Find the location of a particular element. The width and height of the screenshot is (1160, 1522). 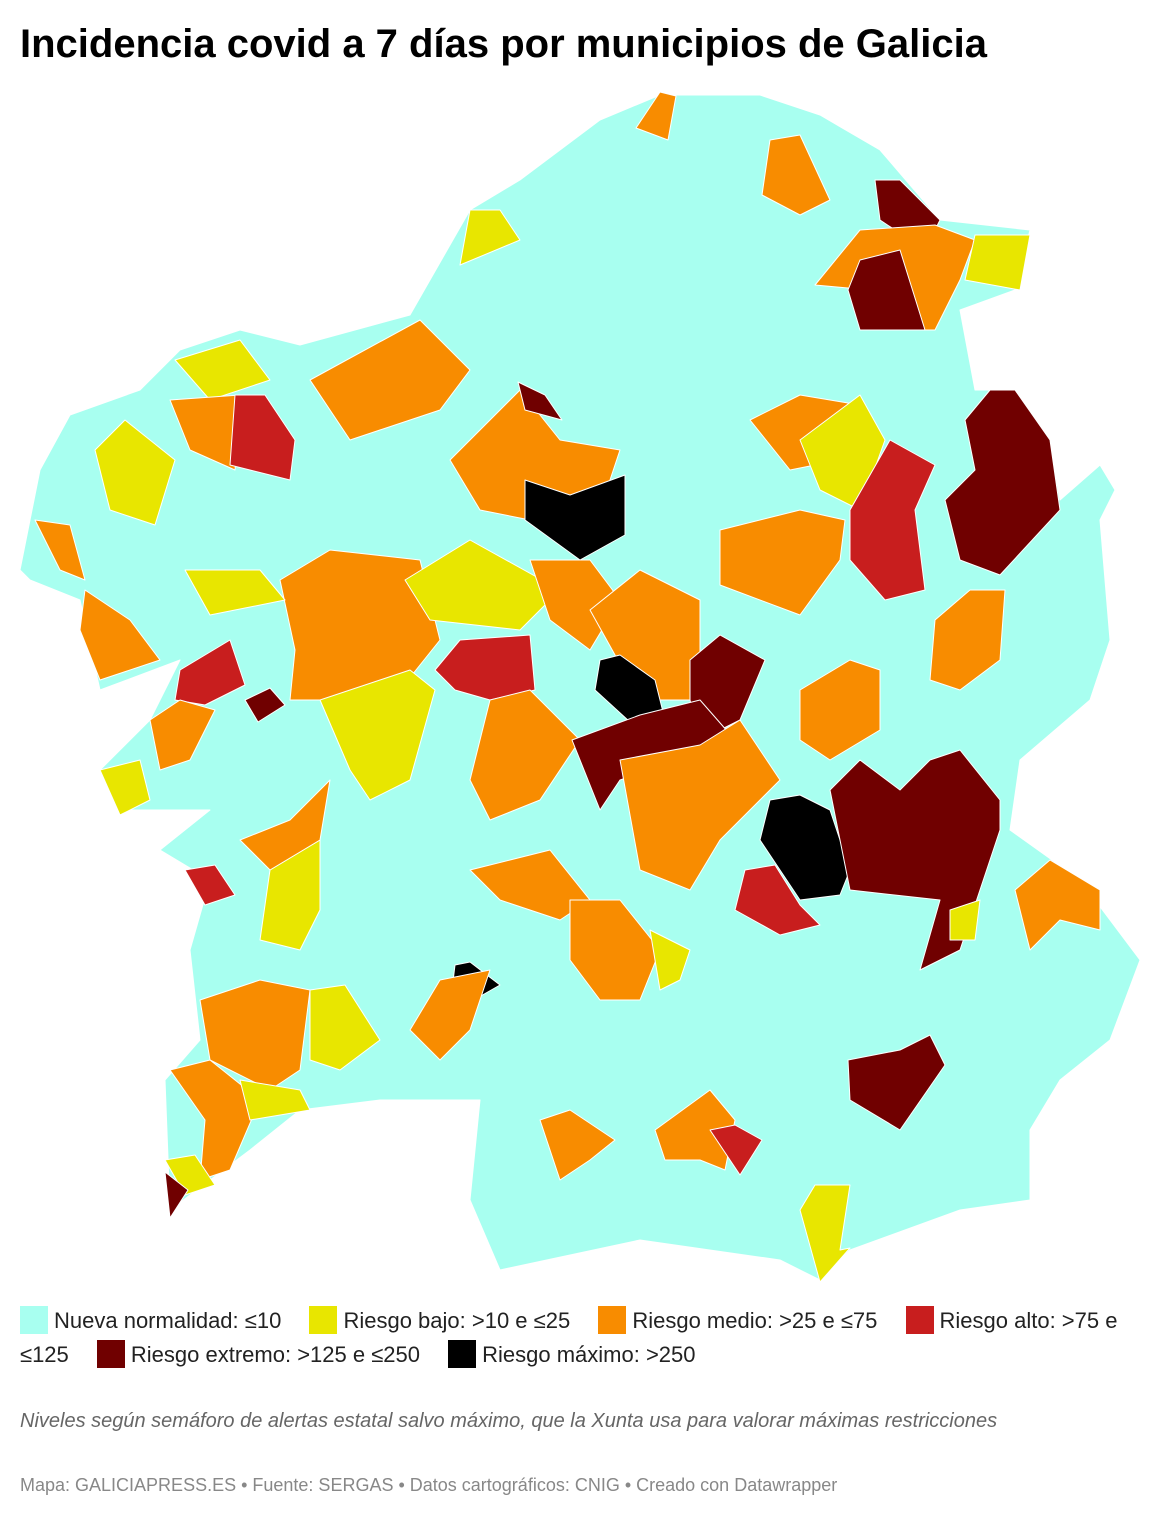

legend-item: Riesgo máximo: >250 is located at coordinates (572, 1354).